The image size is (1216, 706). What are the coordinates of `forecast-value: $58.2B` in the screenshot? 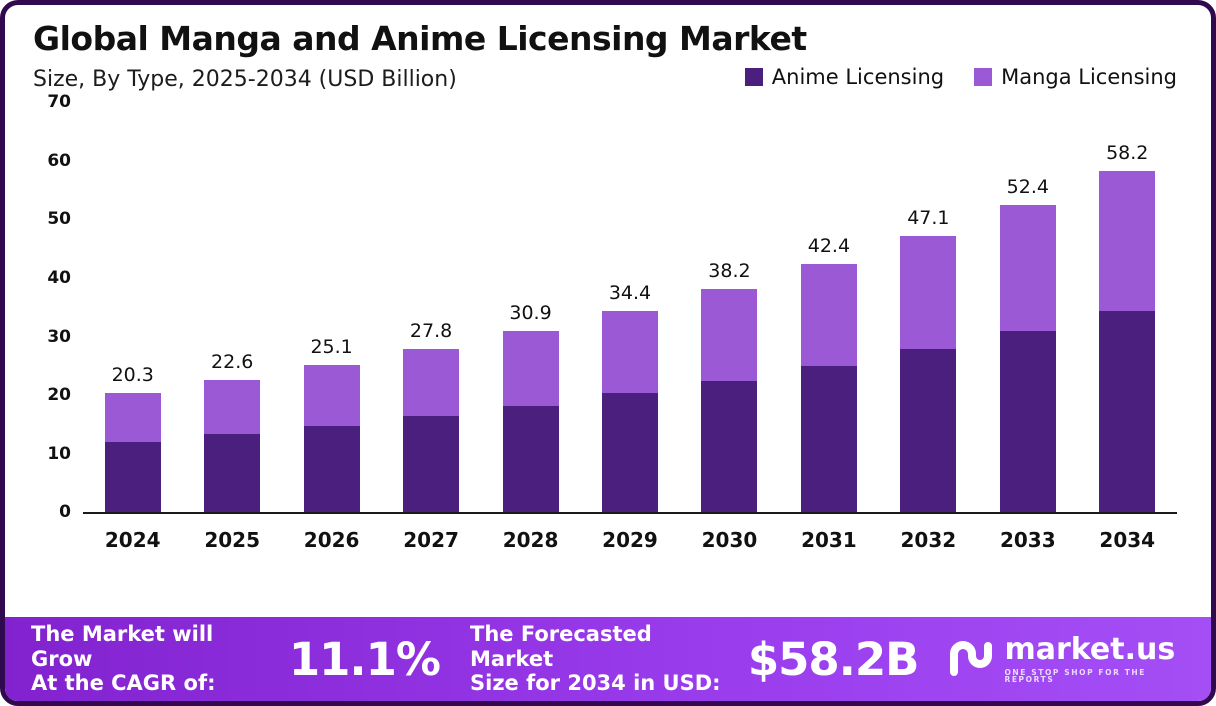 It's located at (833, 659).